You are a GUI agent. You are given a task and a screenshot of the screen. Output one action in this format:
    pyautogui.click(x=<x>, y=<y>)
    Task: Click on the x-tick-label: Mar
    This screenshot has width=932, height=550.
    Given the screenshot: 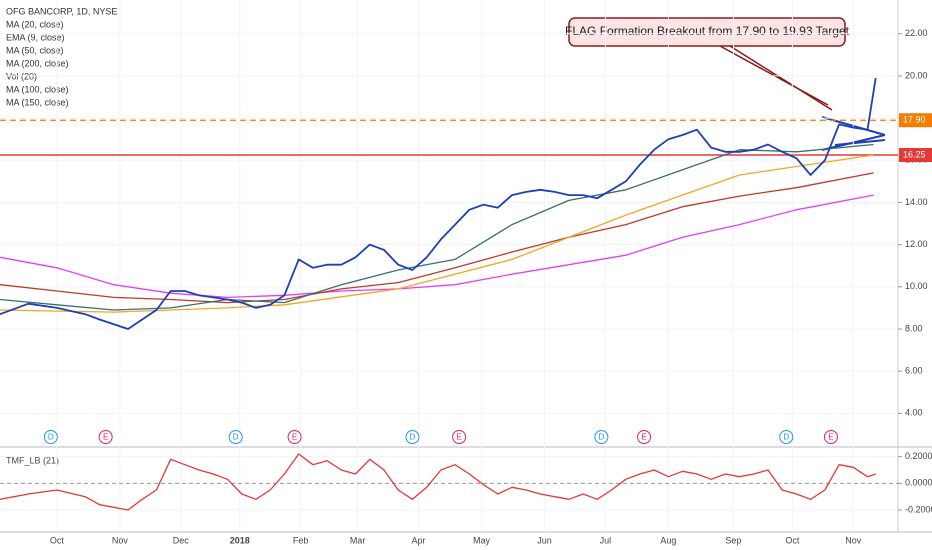 What is the action you would take?
    pyautogui.click(x=358, y=540)
    